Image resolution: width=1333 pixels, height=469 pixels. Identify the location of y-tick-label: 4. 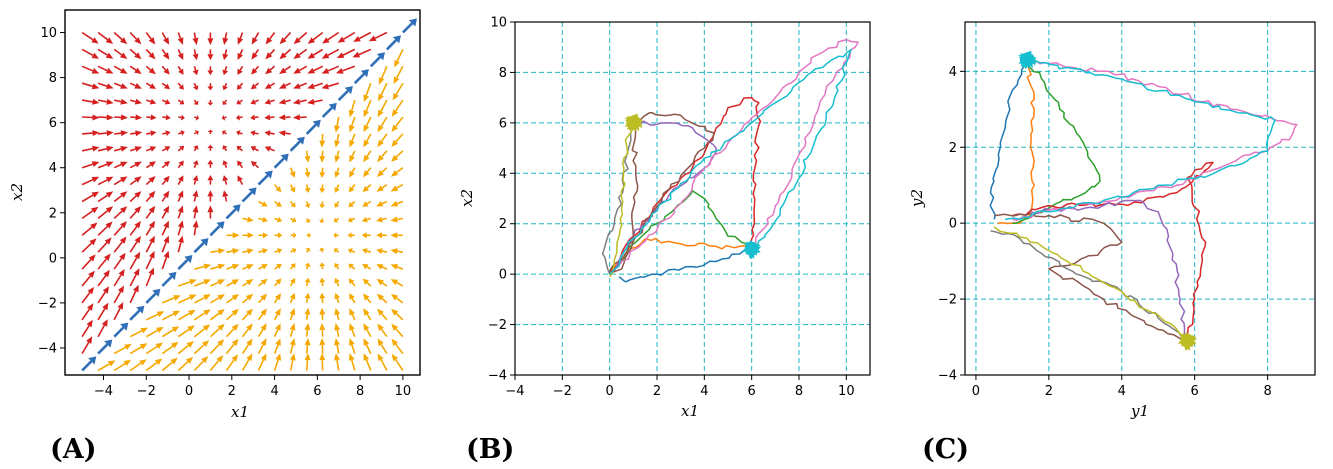
(53, 168).